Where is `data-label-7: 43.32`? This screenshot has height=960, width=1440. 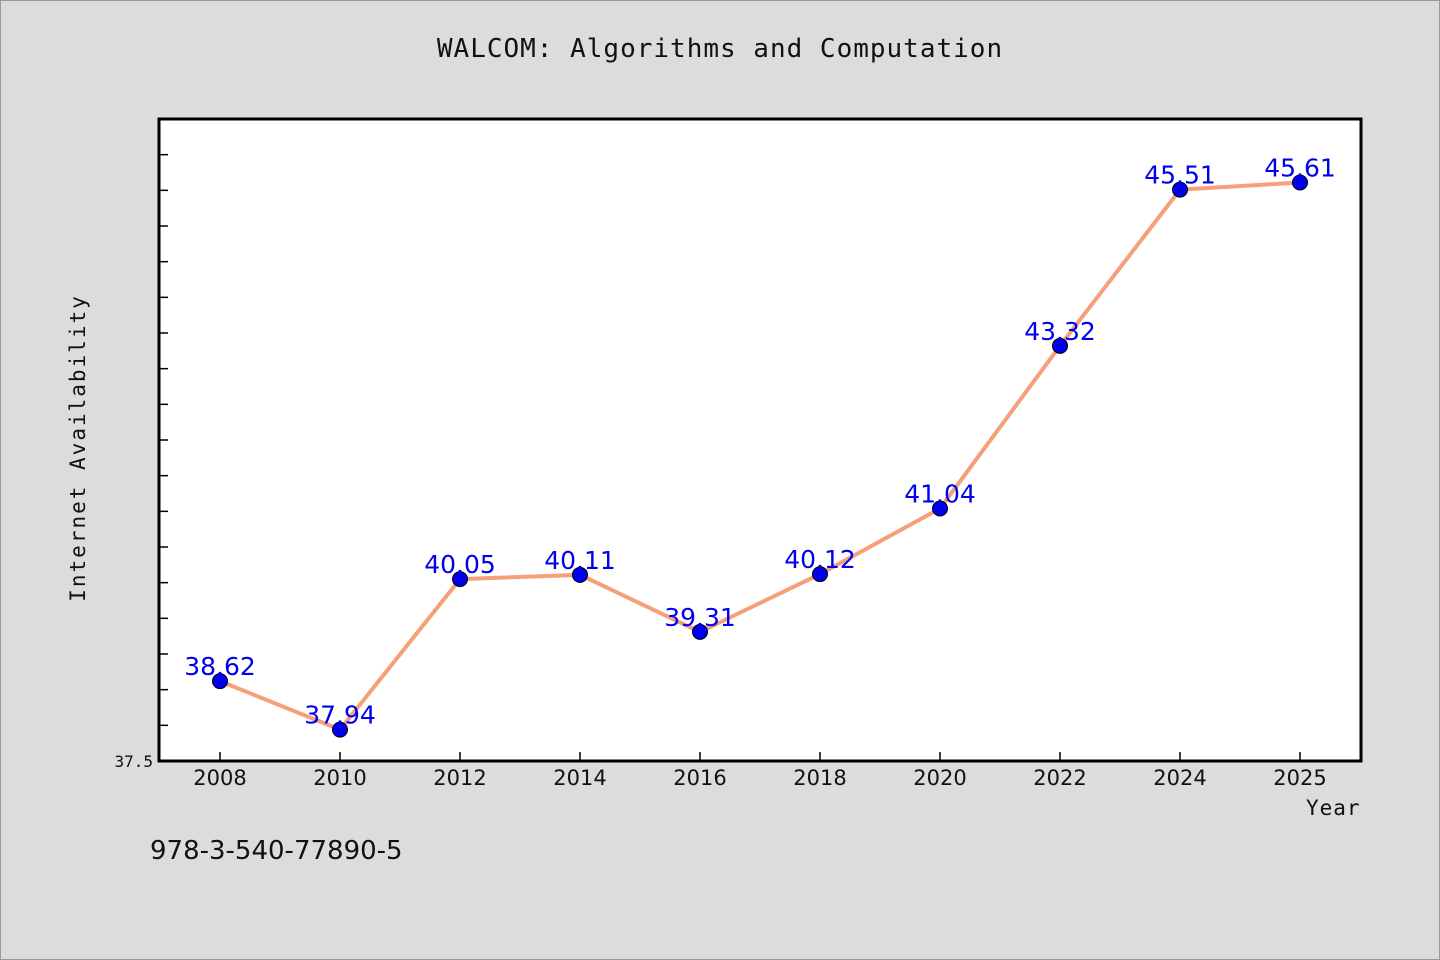 data-label-7: 43.32 is located at coordinates (1060, 331).